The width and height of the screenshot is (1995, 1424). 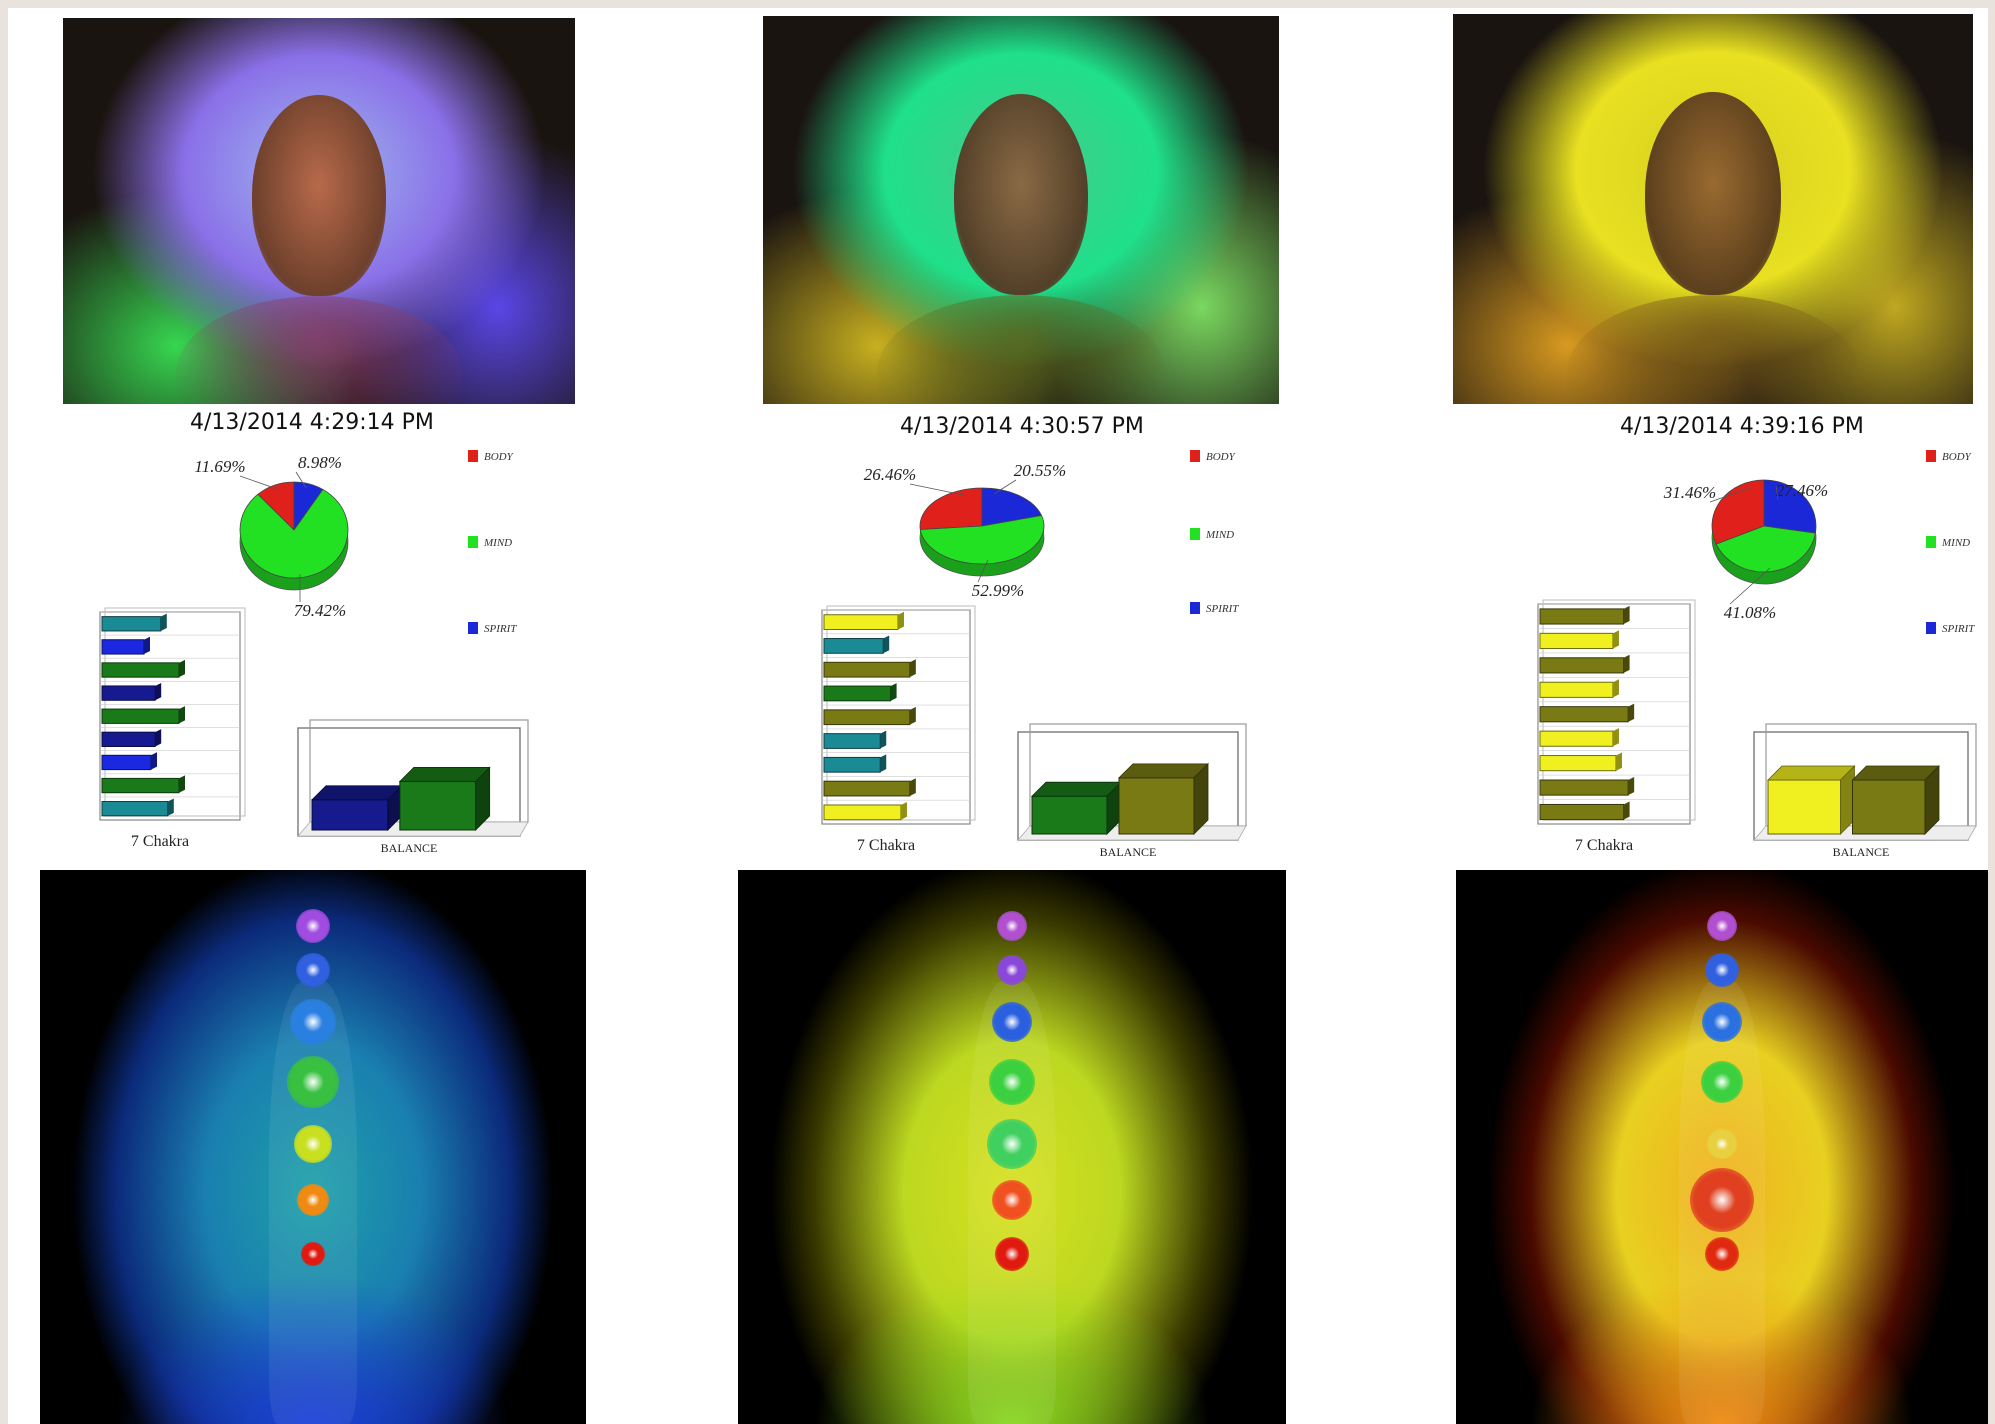 I want to click on pie-label-spirit: 20.55%, so click(x=1040, y=470).